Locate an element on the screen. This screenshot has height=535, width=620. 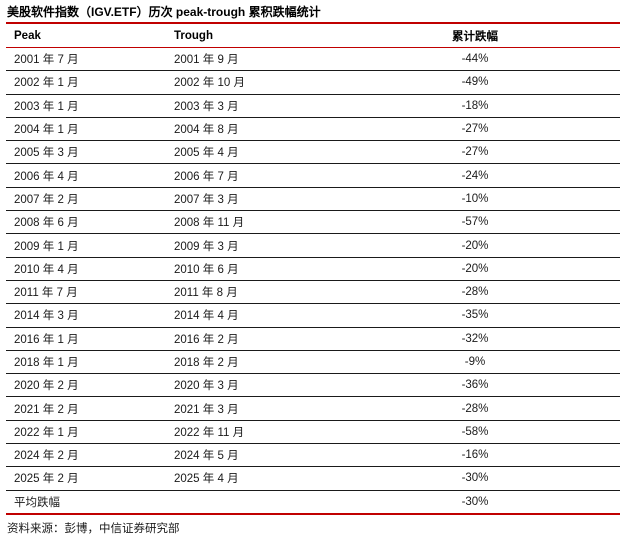
table-row: 2004 年 1 月 2004 年 8 月 -27% is located at coordinates (313, 129).